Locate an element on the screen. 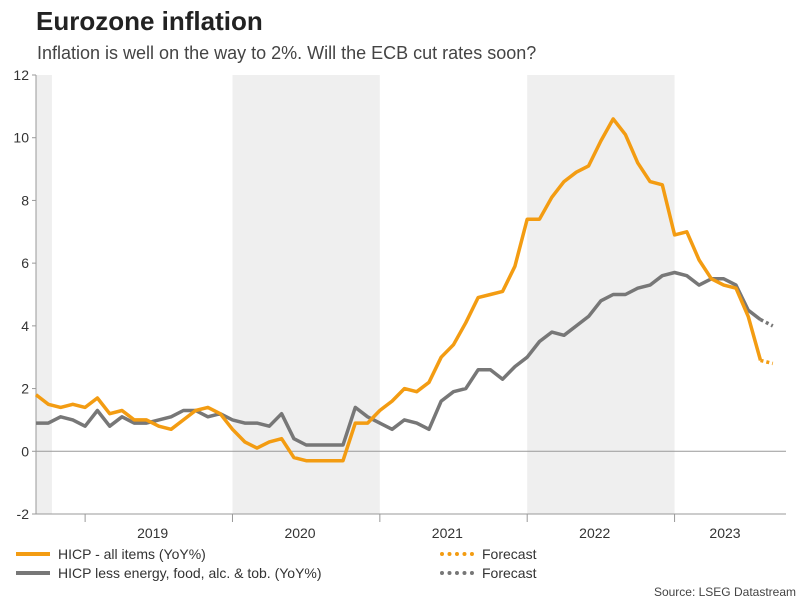 The image size is (806, 605). source-note: Source: LSEG Datastream is located at coordinates (724, 592).